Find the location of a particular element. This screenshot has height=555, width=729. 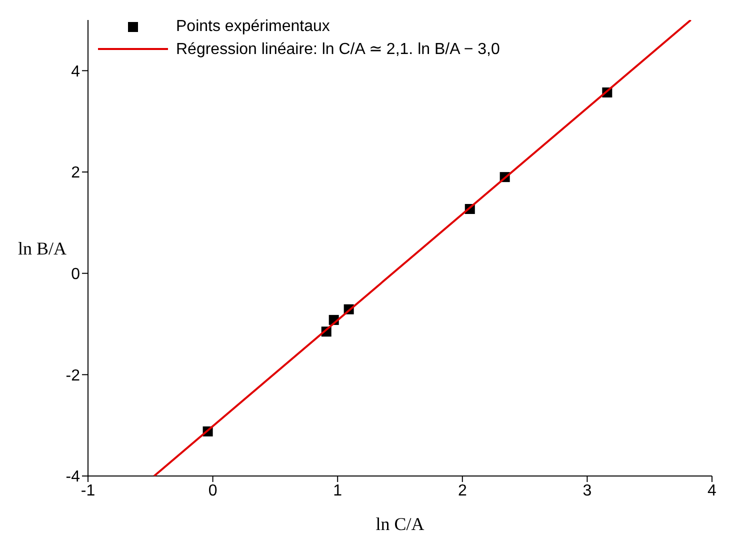

x-tick-label: 1 is located at coordinates (337, 491).